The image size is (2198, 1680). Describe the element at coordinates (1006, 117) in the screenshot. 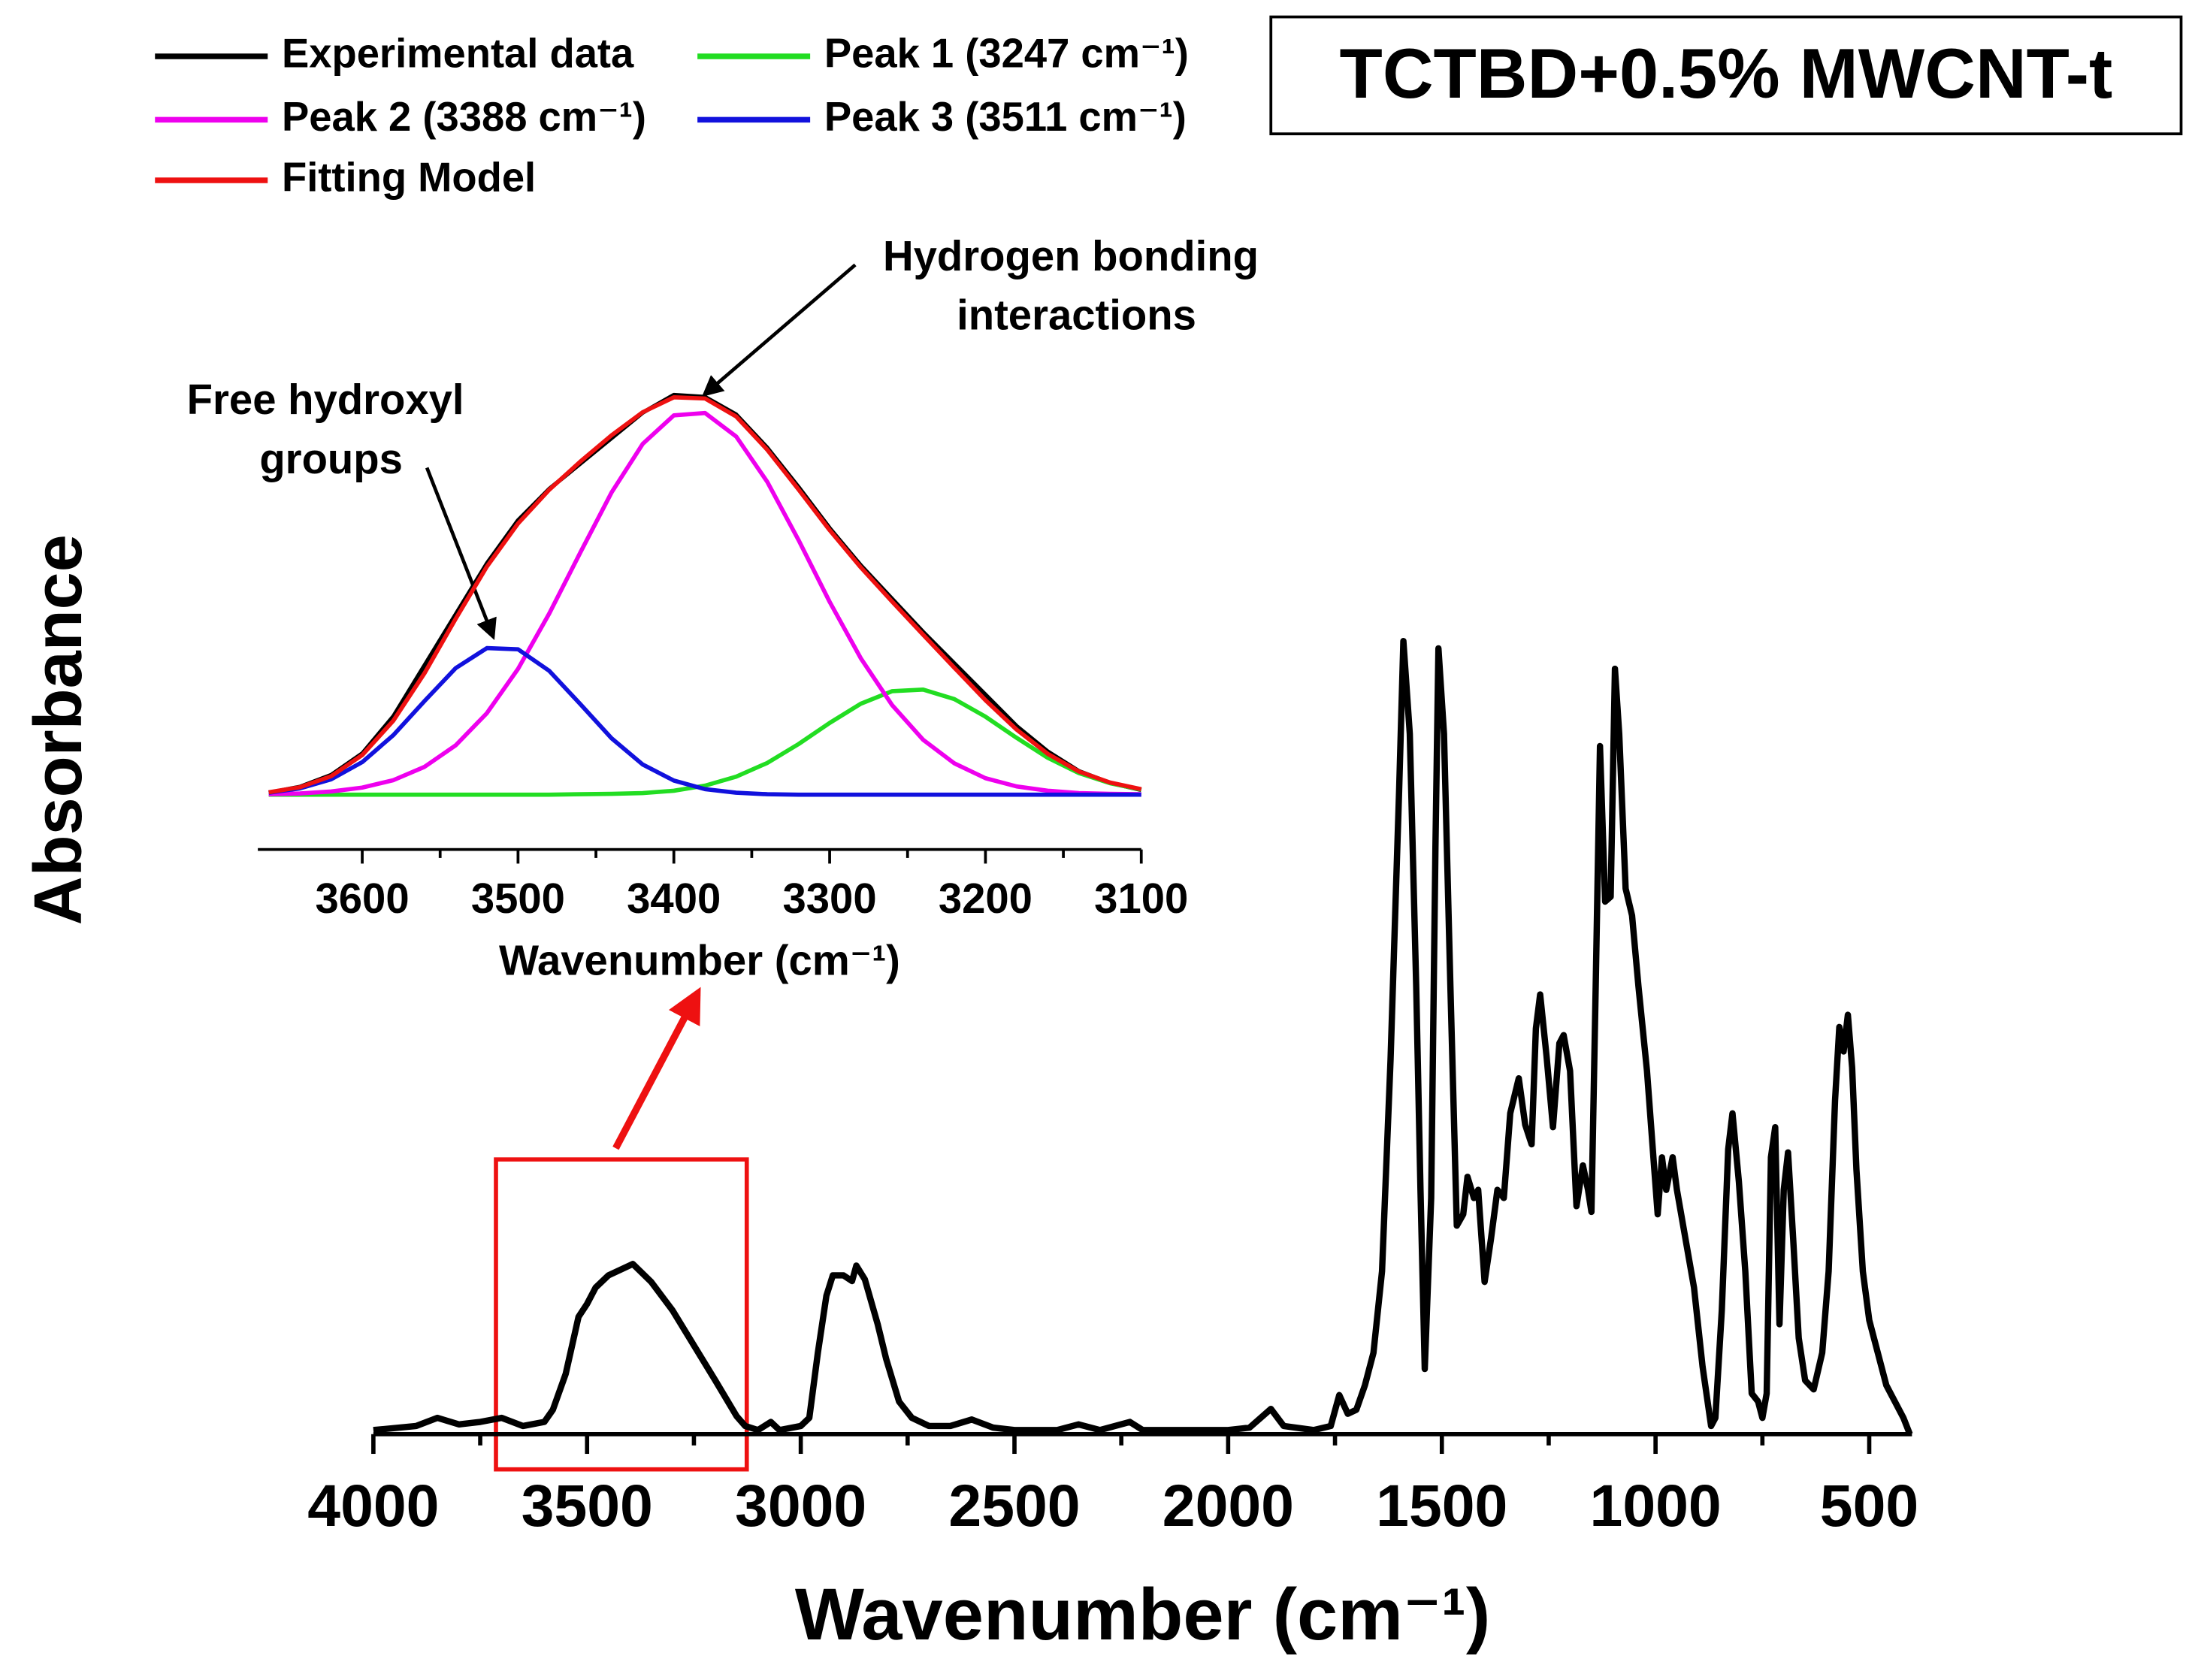

I see `legend-label: Peak 3 (3511 cm⁻¹)` at that location.